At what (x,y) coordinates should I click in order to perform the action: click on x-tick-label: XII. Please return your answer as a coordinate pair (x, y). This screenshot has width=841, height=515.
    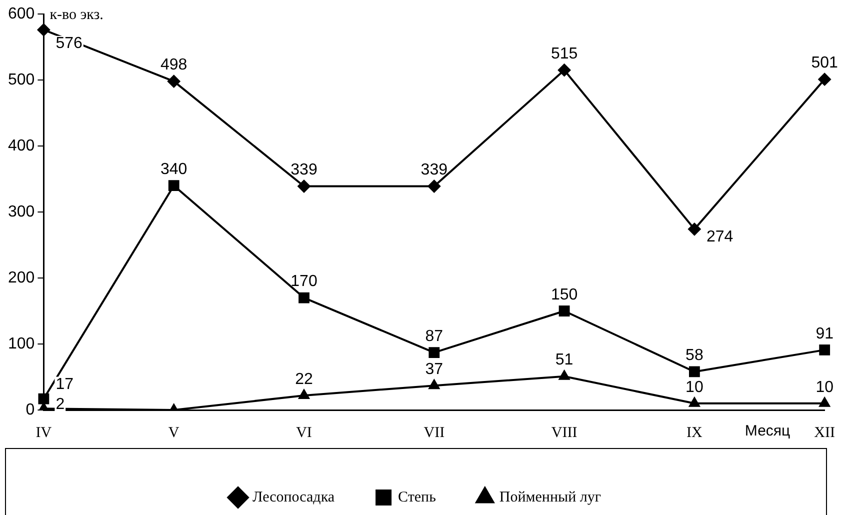
    Looking at the image, I should click on (825, 432).